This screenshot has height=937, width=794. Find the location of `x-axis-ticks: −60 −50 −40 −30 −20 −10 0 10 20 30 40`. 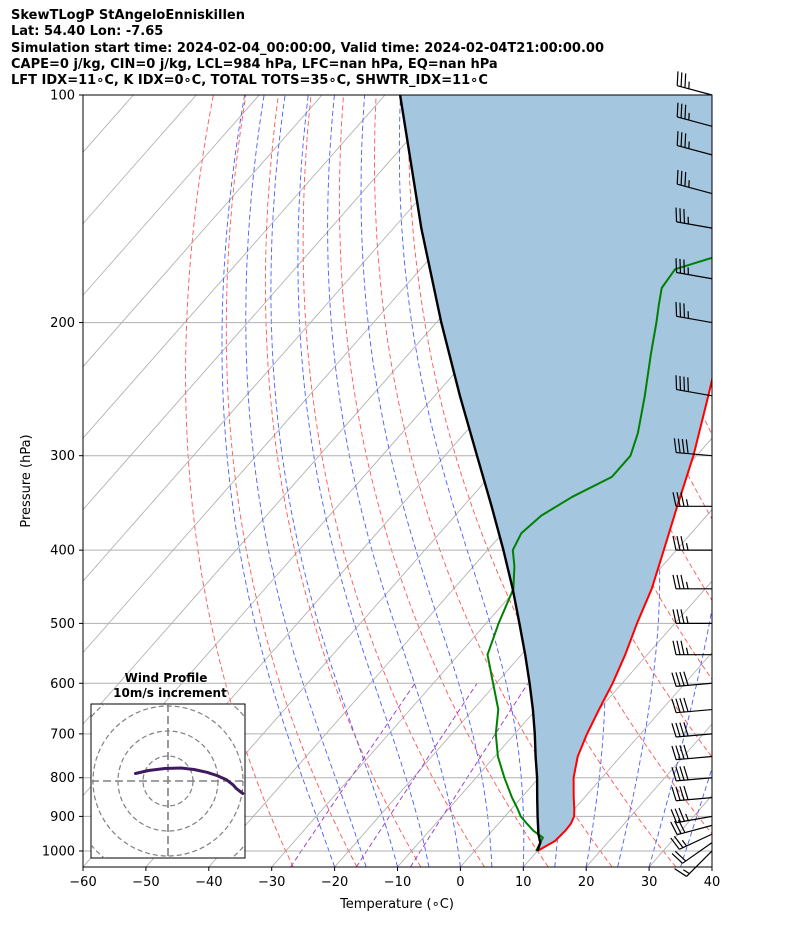

x-axis-ticks: −60 −50 −40 −30 −20 −10 0 10 20 30 40 is located at coordinates (394, 878).